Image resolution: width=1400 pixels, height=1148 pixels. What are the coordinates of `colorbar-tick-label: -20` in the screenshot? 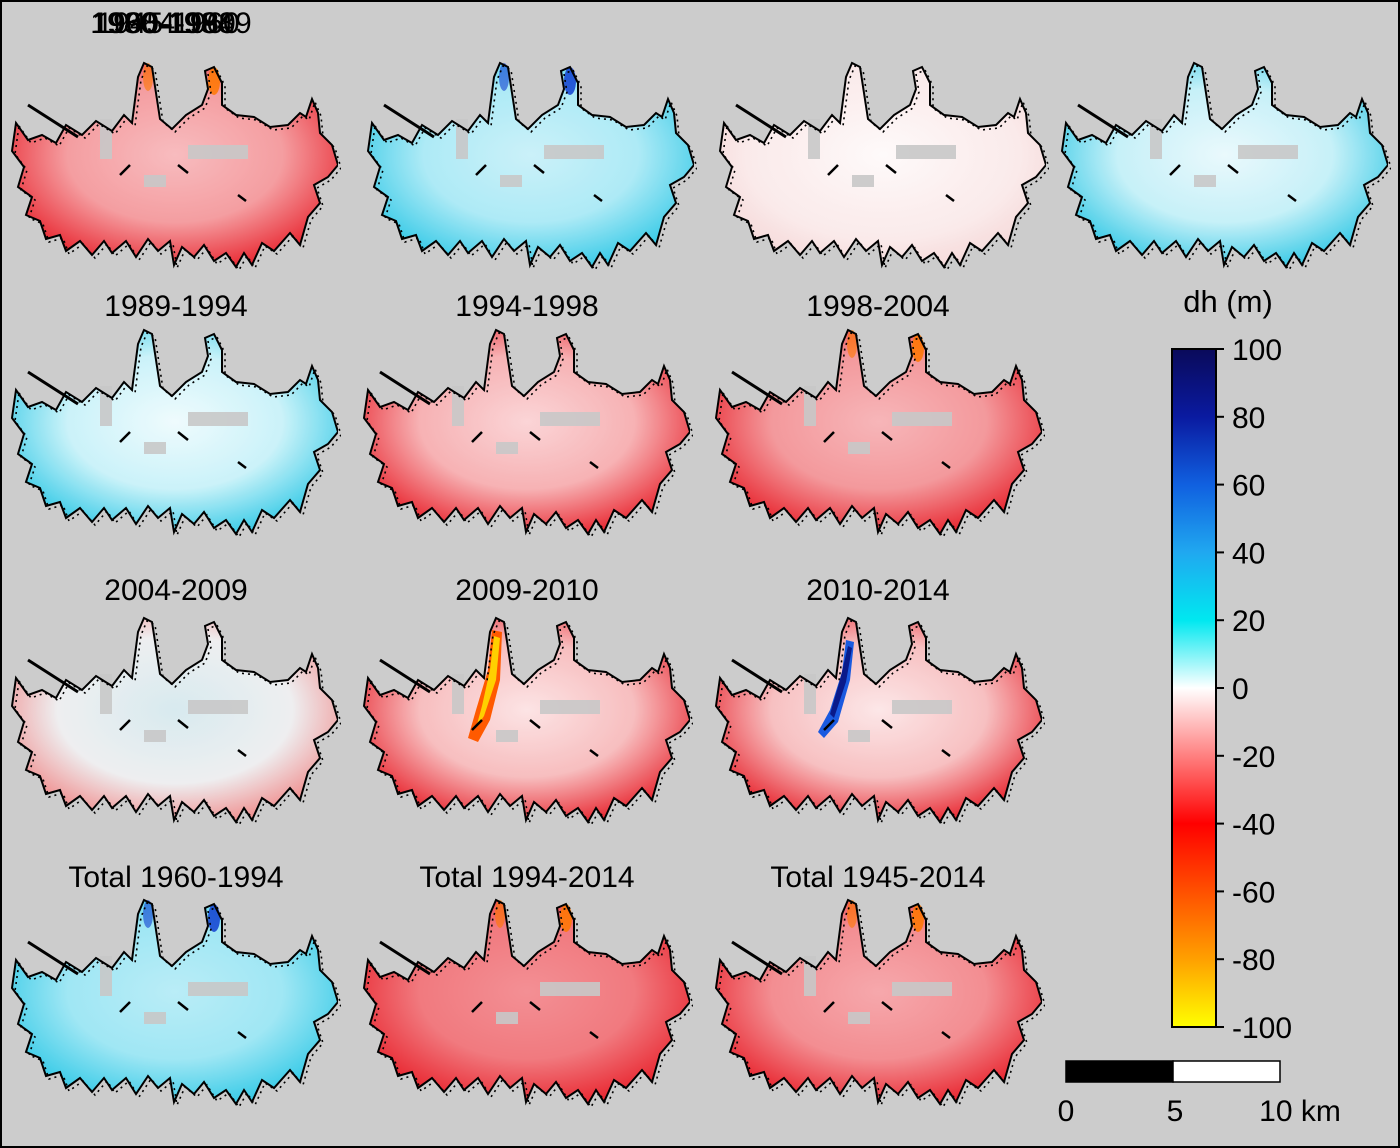 It's located at (1253, 757).